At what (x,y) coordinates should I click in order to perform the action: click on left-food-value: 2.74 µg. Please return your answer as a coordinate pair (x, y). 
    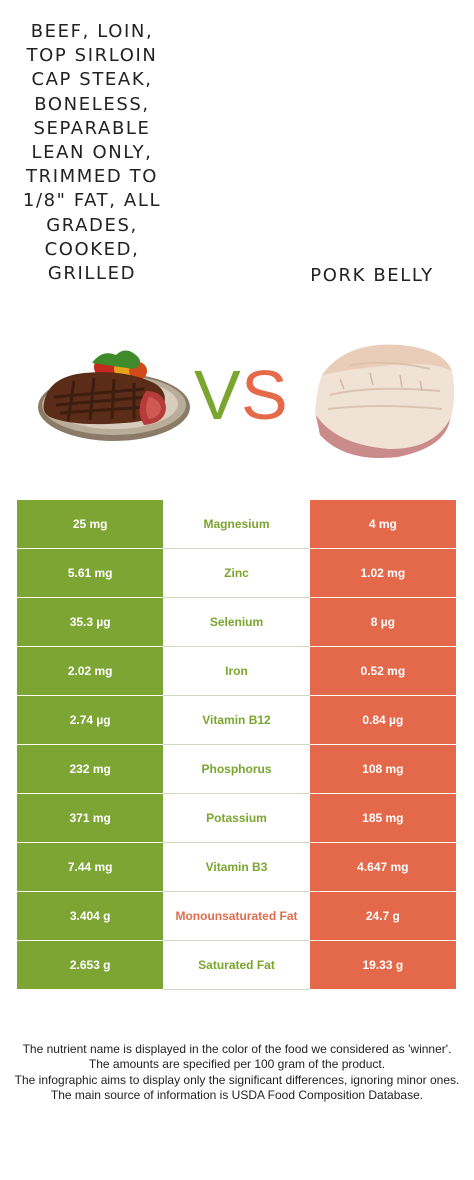
    Looking at the image, I should click on (90, 720).